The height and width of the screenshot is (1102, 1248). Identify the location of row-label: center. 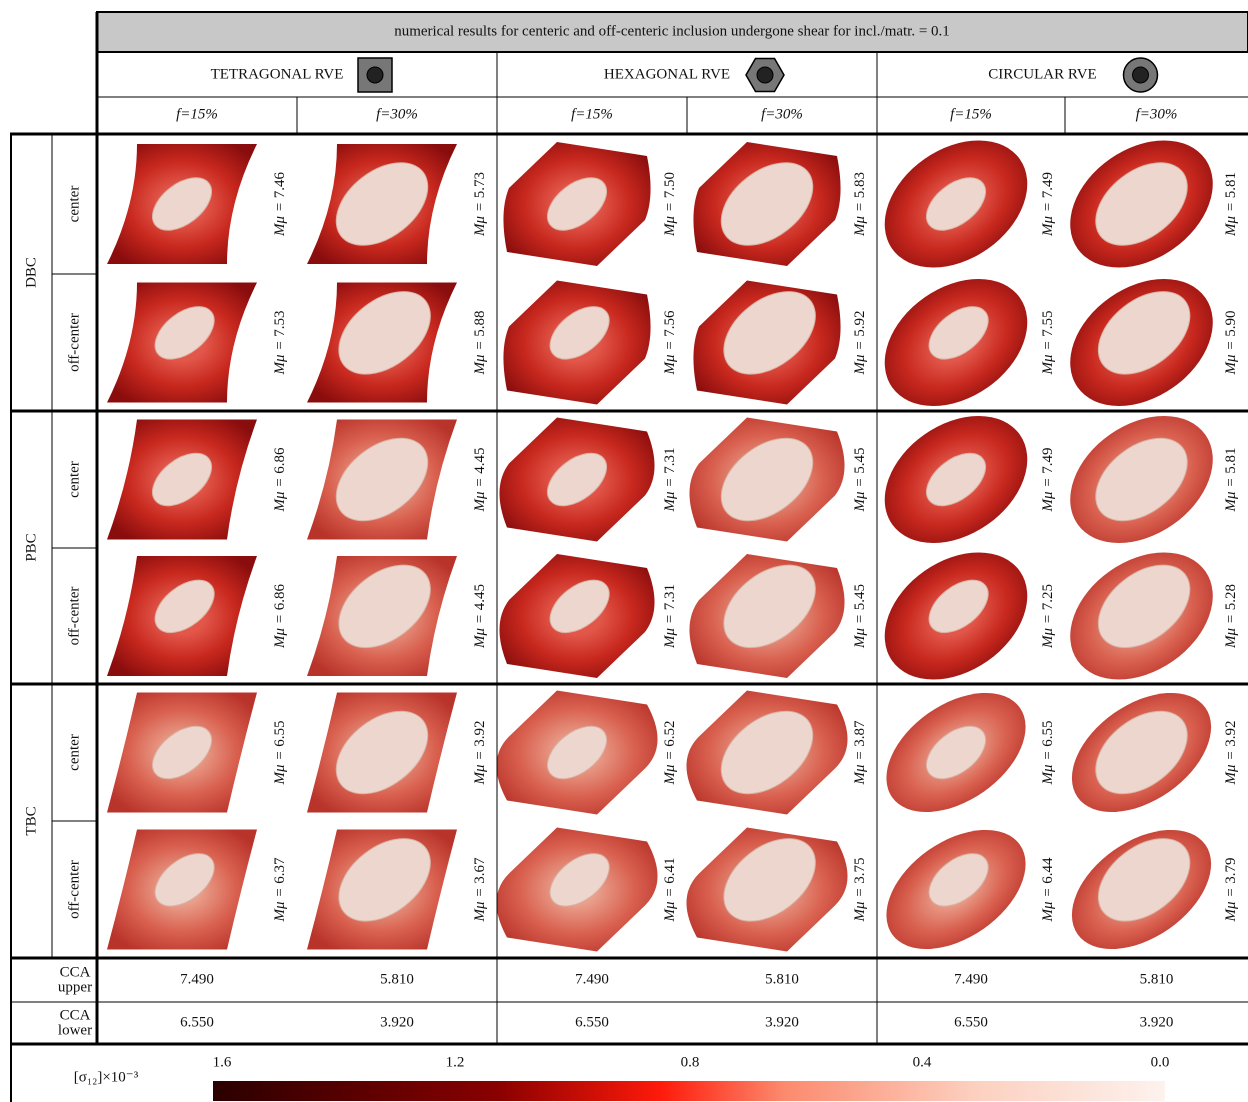
(74, 752).